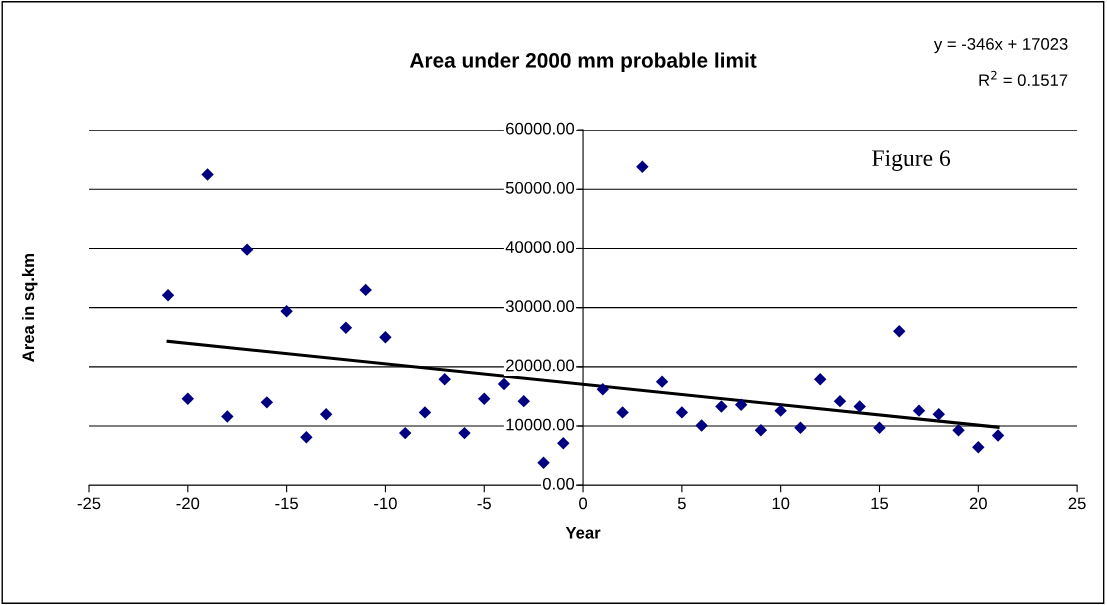  I want to click on annotation: Figure 6, so click(911, 160).